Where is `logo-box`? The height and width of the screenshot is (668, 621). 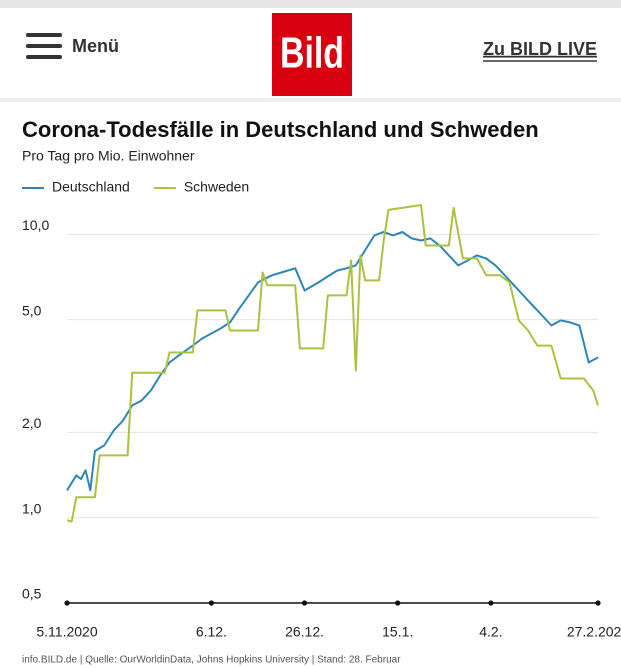
logo-box is located at coordinates (312, 54).